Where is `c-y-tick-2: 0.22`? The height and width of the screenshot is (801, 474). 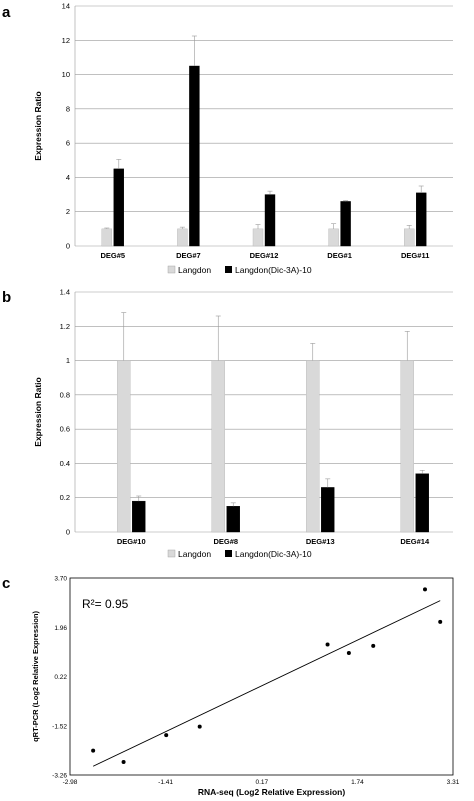 c-y-tick-2: 0.22 is located at coordinates (60, 677).